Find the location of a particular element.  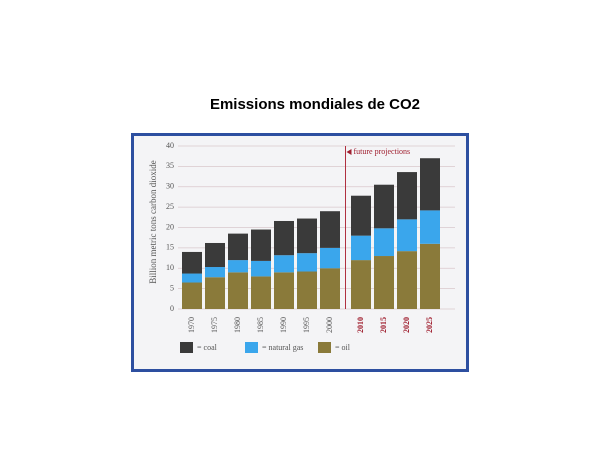

legend-label: = oil is located at coordinates (343, 347).